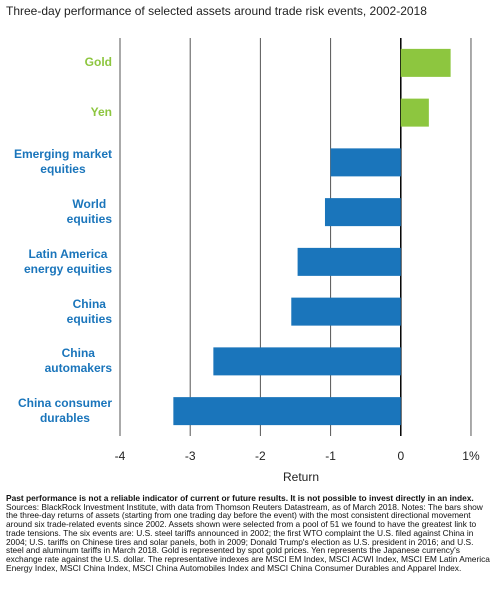 Image resolution: width=495 pixels, height=616 pixels. What do you see at coordinates (190, 456) in the screenshot?
I see `x-tick-label: -3` at bounding box center [190, 456].